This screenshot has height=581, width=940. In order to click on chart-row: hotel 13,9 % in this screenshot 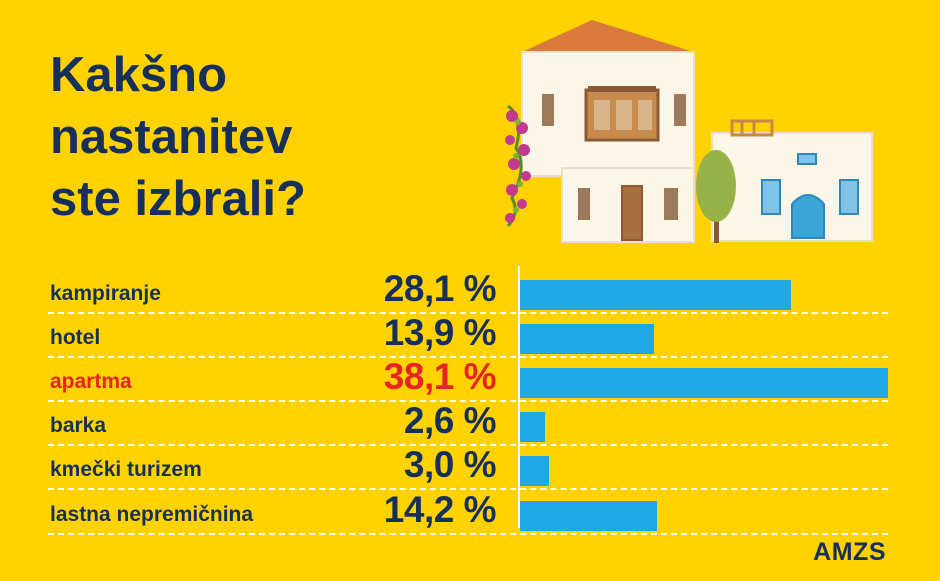, I will do `click(468, 333)`.